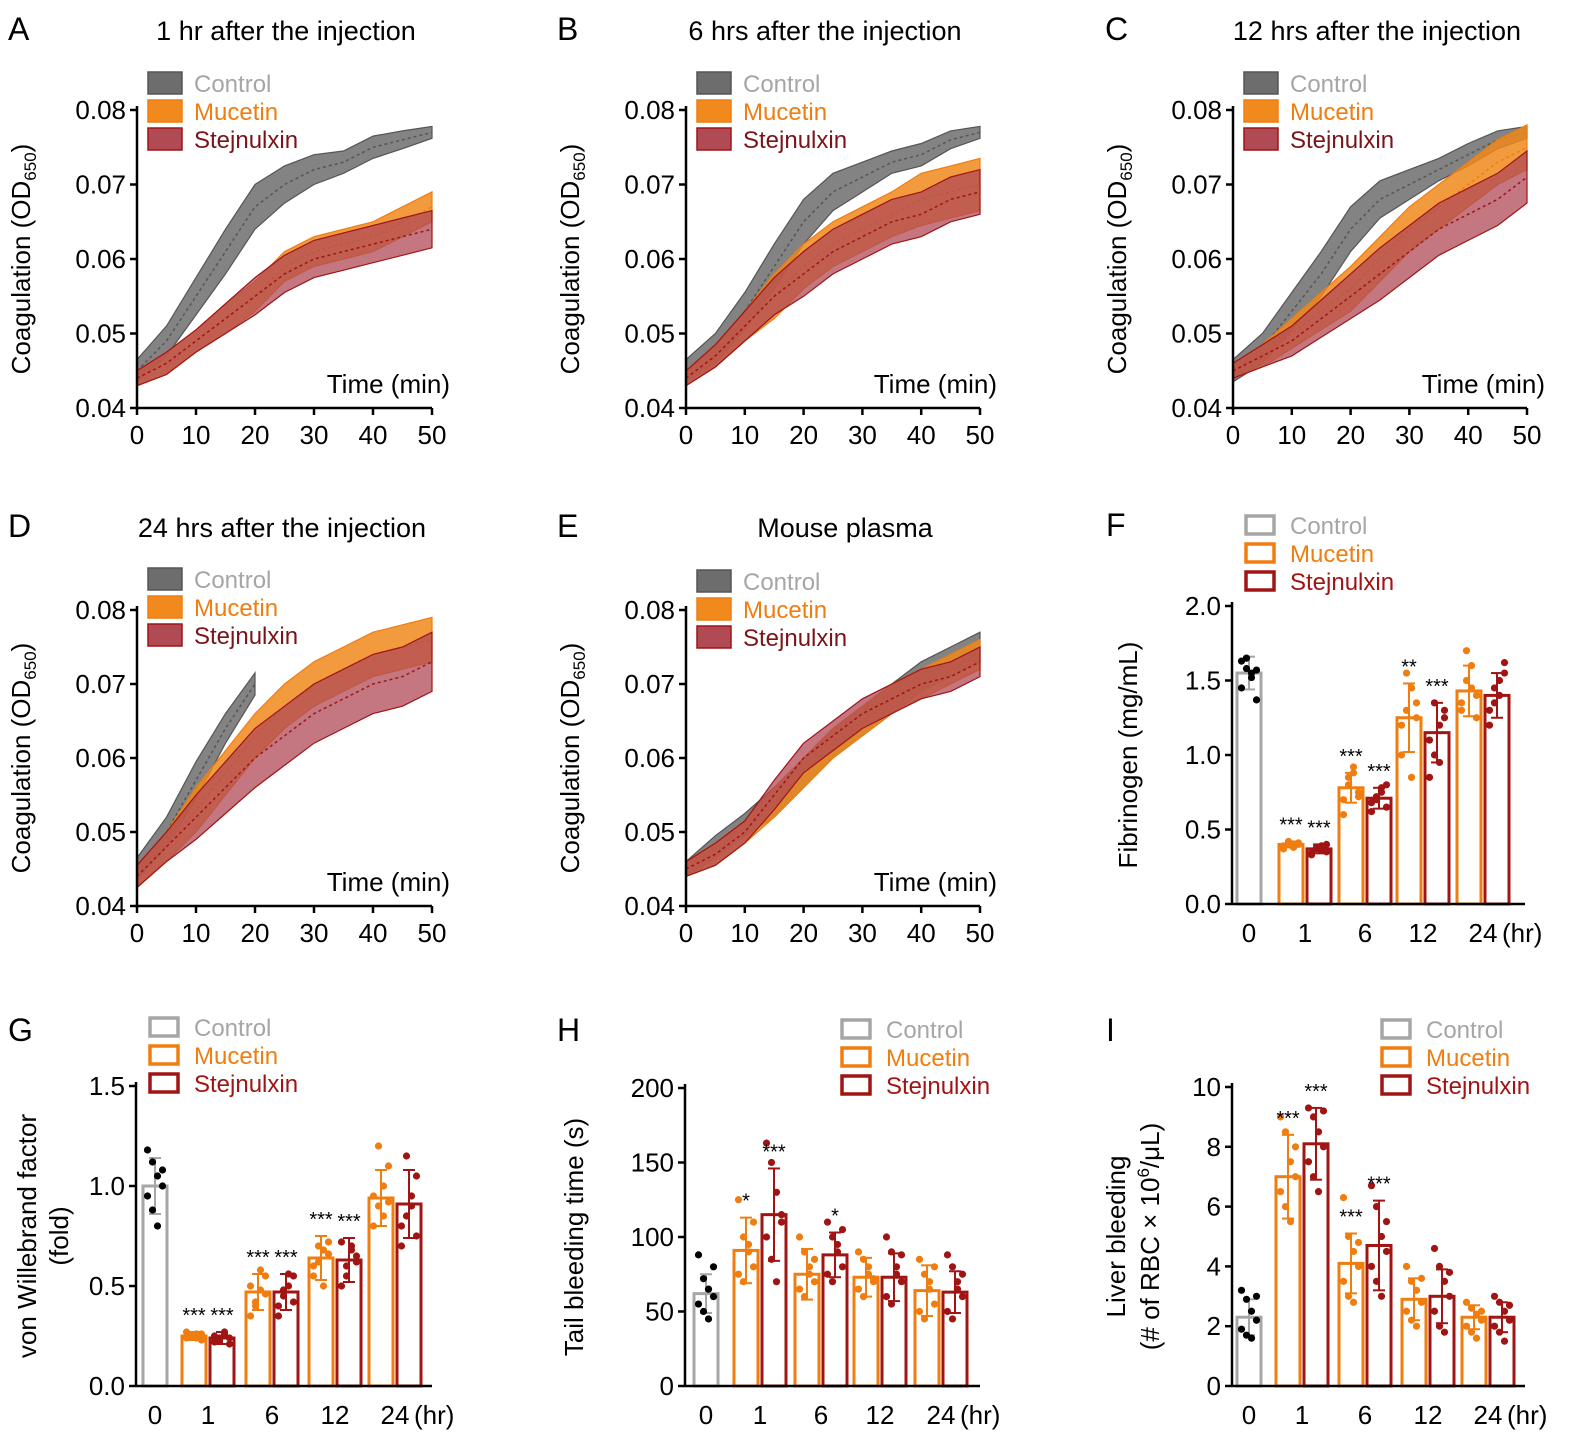  I want to click on x-category-label: 24, so click(395, 1415).